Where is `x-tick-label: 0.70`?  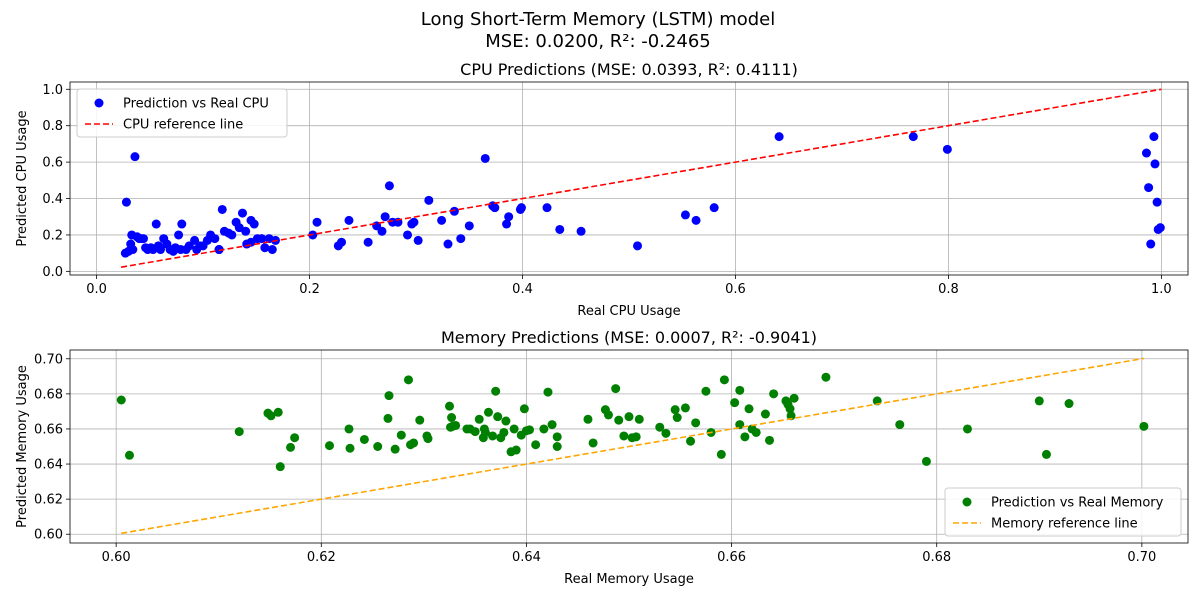
x-tick-label: 0.70 is located at coordinates (1141, 557).